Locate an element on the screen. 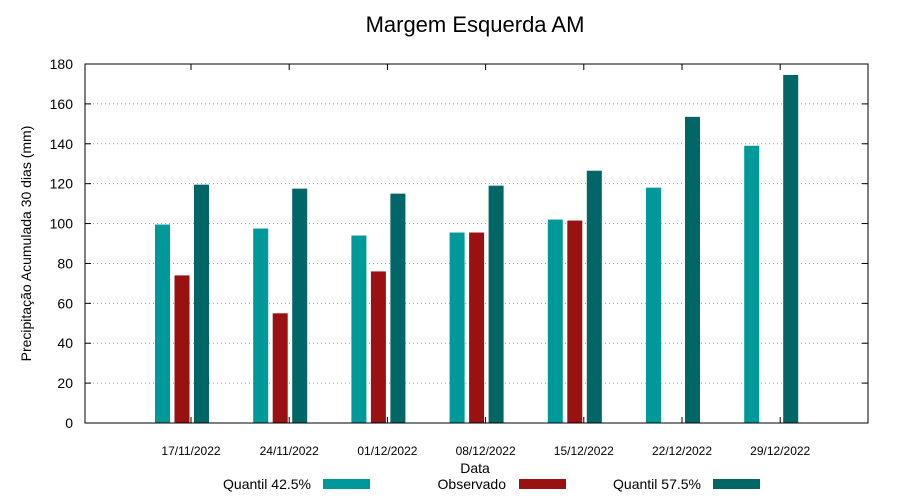 The width and height of the screenshot is (900, 500). x-tick-label: 29/12/2022 is located at coordinates (780, 451).